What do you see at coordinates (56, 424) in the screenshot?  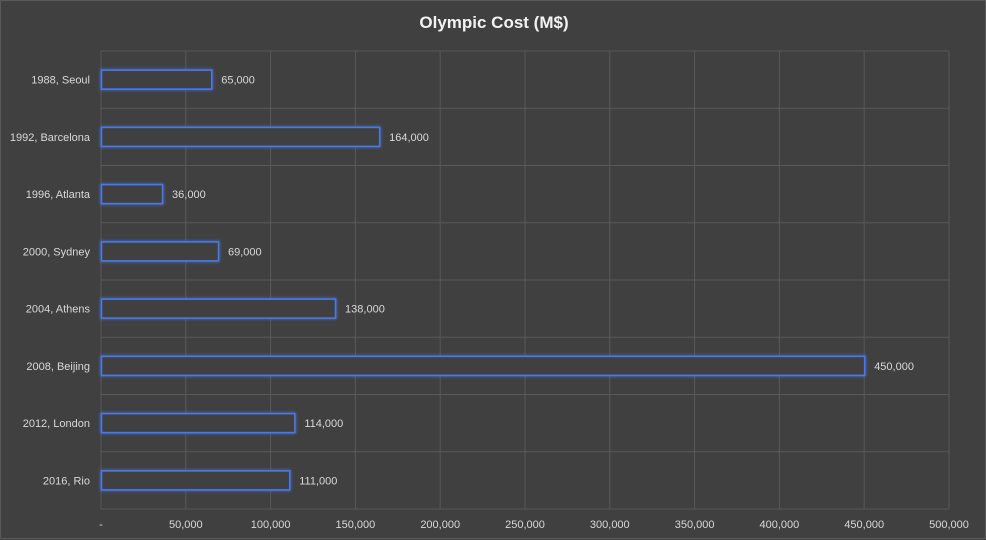 I see `category-label: 2012, London` at bounding box center [56, 424].